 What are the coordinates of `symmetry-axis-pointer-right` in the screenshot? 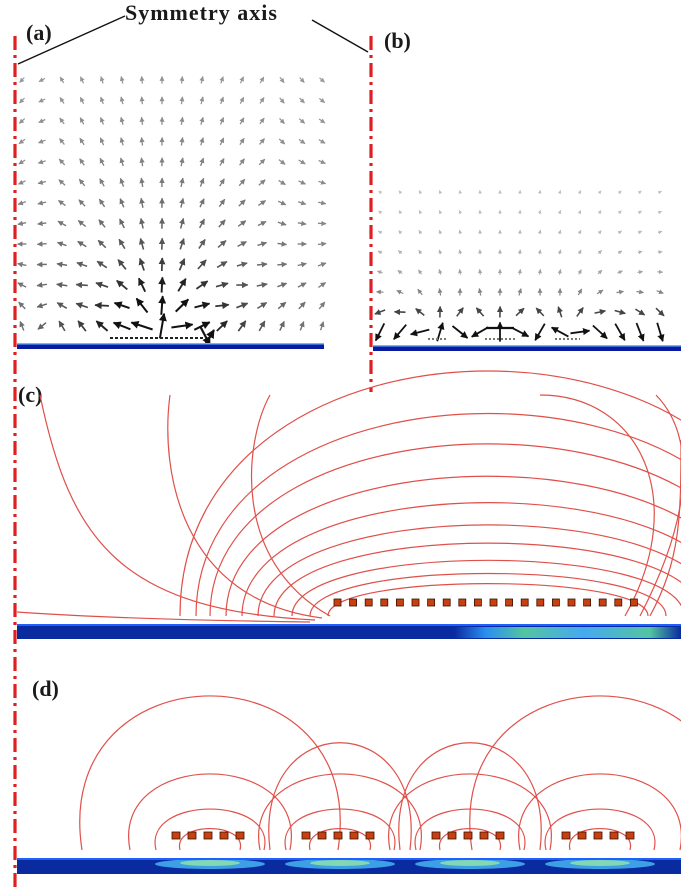 It's located at (340, 36).